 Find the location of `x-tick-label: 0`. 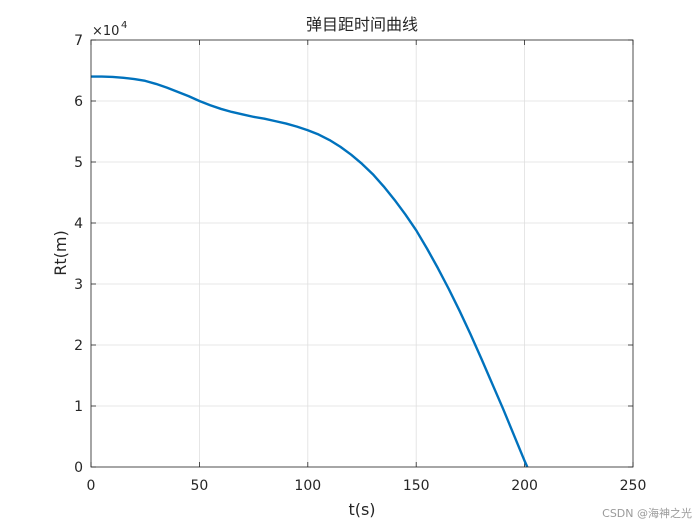

x-tick-label: 0 is located at coordinates (91, 486).